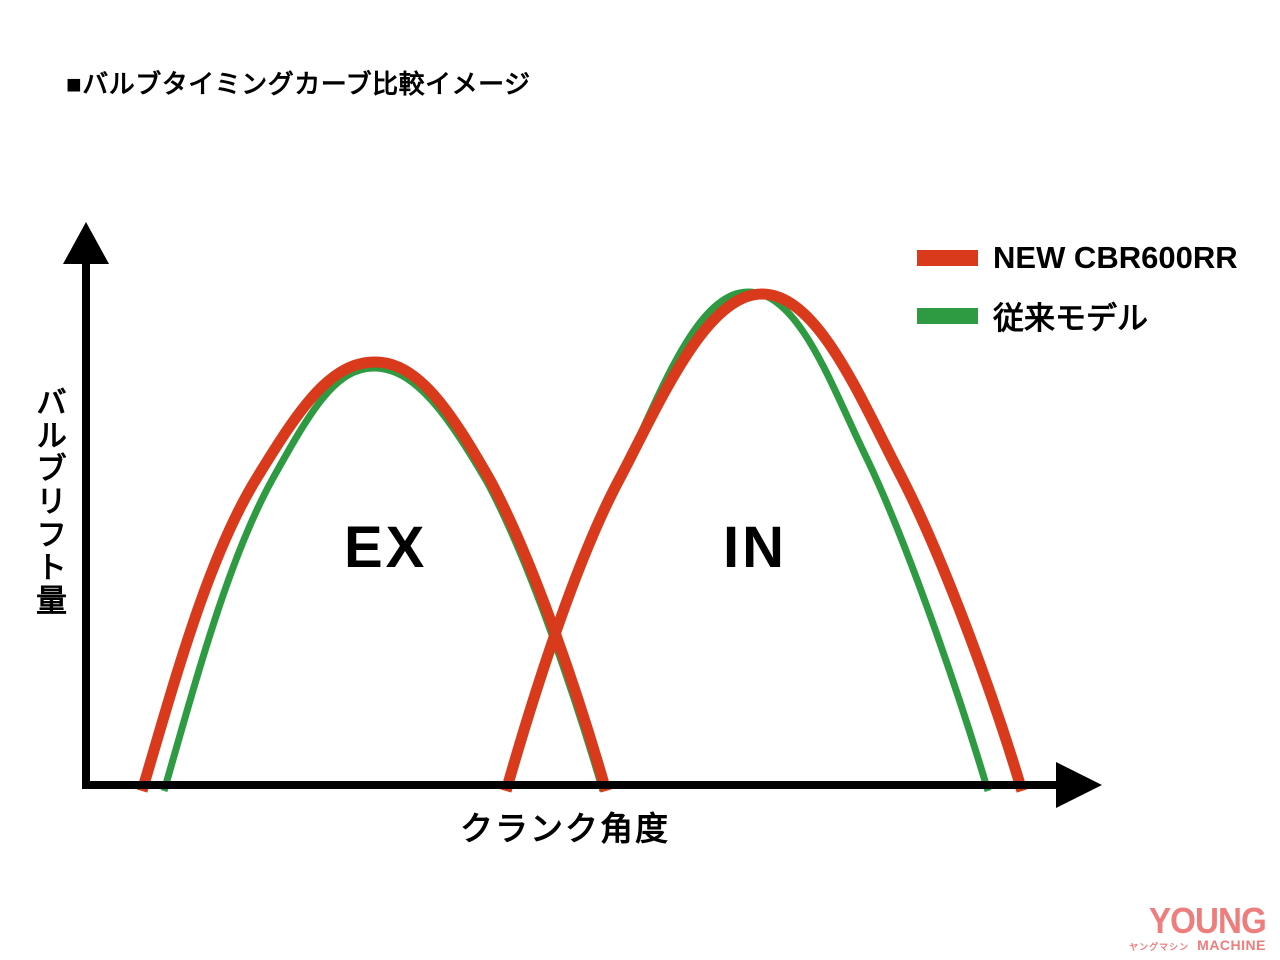 The image size is (1280, 960). What do you see at coordinates (565, 828) in the screenshot?
I see `x-axis-label: クランク角度` at bounding box center [565, 828].